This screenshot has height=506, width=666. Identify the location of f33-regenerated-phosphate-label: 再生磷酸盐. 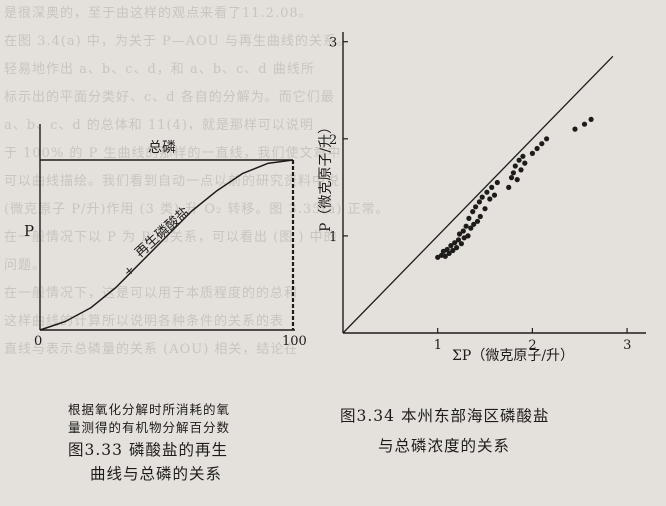
(162, 232).